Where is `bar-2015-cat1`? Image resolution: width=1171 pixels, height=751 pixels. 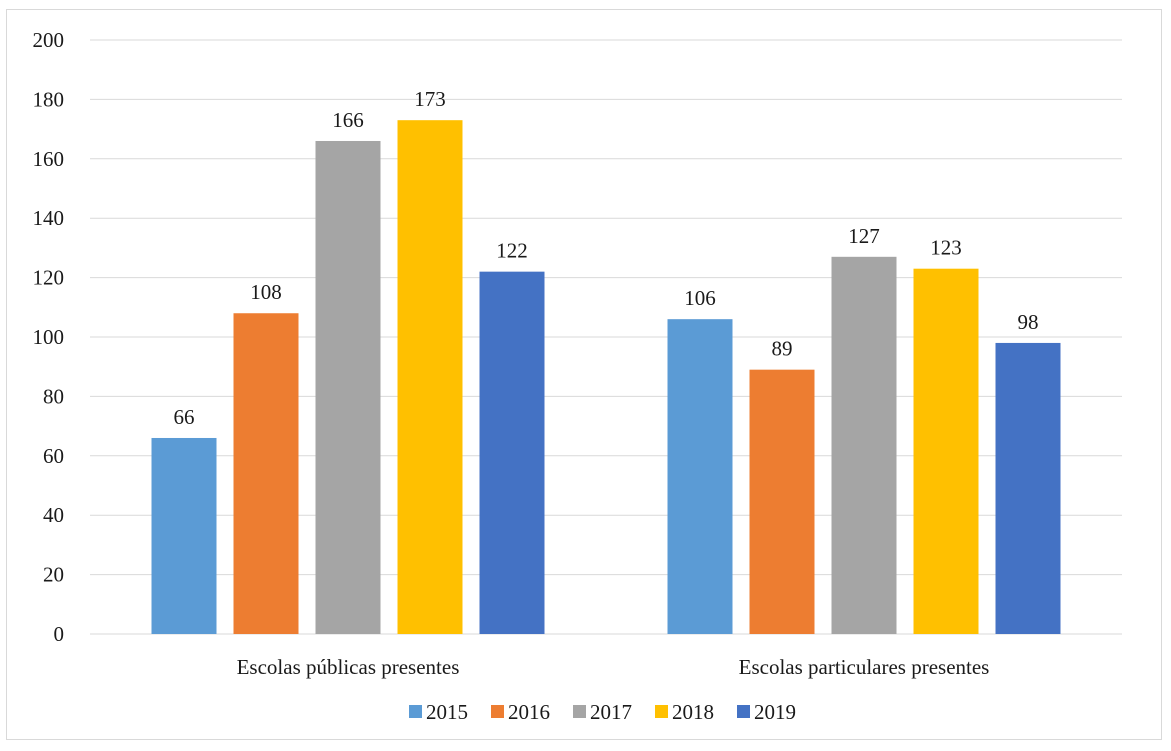
bar-2015-cat1 is located at coordinates (700, 476).